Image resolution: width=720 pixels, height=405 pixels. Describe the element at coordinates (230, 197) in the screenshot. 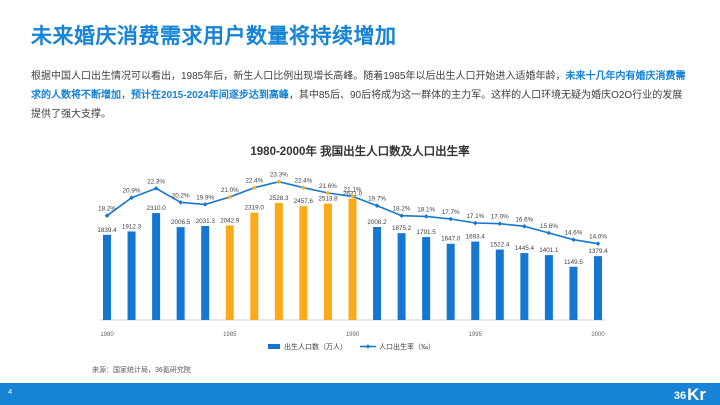

I see `rate-point-1985` at that location.